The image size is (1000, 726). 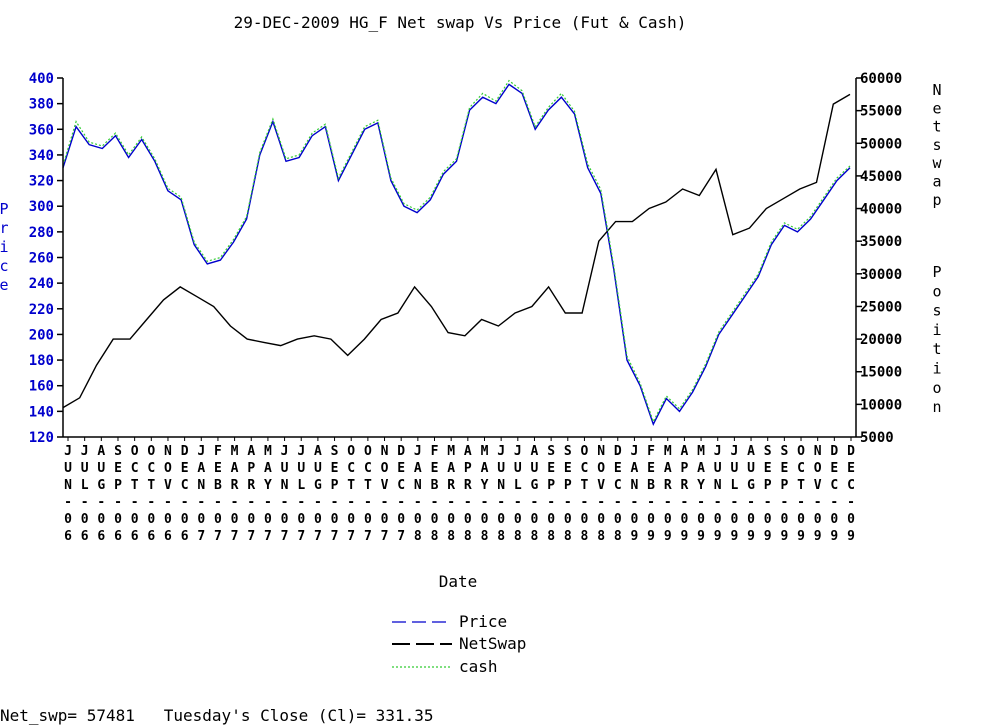 What do you see at coordinates (41, 259) in the screenshot?
I see `y-tick-label-left: 260` at bounding box center [41, 259].